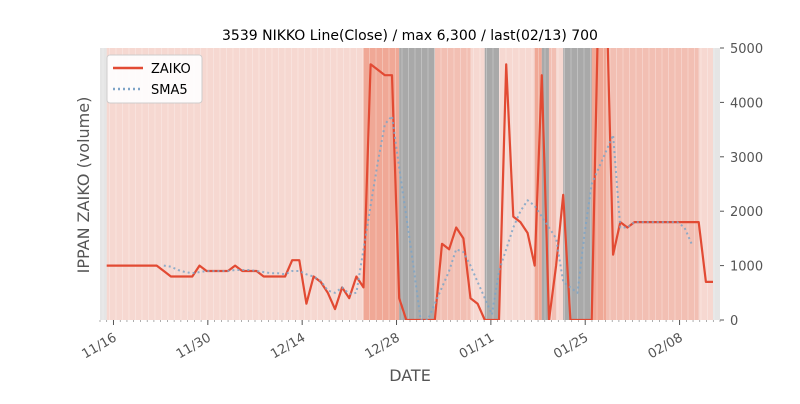  I want to click on x-tick-label: 11/30, so click(194, 346).